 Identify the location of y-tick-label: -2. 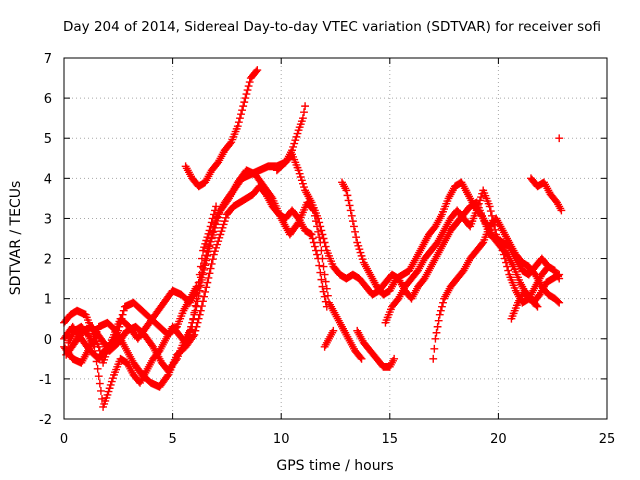
(45, 420).